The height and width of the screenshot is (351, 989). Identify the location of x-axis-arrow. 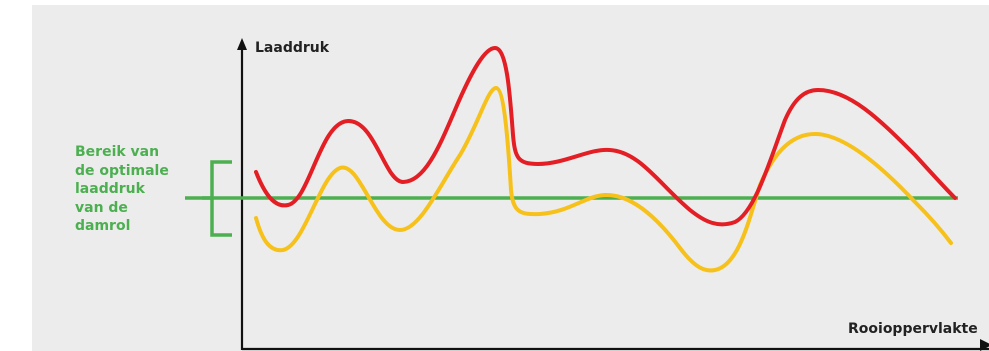
(984, 345).